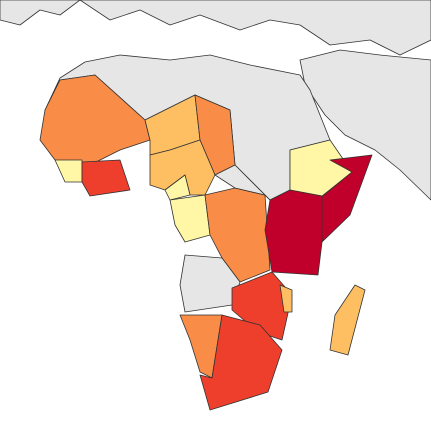  Describe the element at coordinates (365, 125) in the screenshot. I see `middle-east` at that location.